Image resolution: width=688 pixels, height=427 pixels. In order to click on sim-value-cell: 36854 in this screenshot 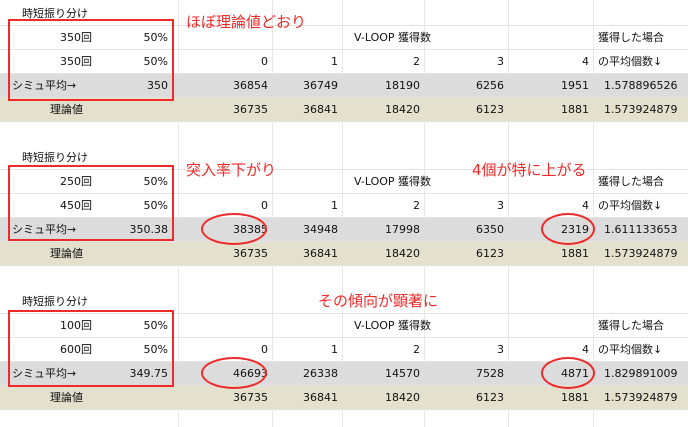, I will do `click(250, 85)`.